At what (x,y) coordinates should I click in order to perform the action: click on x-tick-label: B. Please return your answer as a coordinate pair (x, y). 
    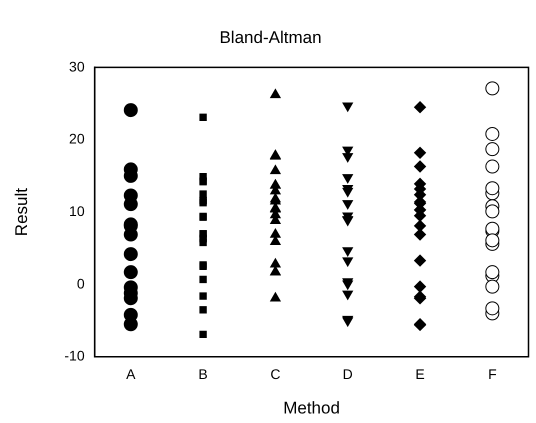
    Looking at the image, I should click on (203, 374).